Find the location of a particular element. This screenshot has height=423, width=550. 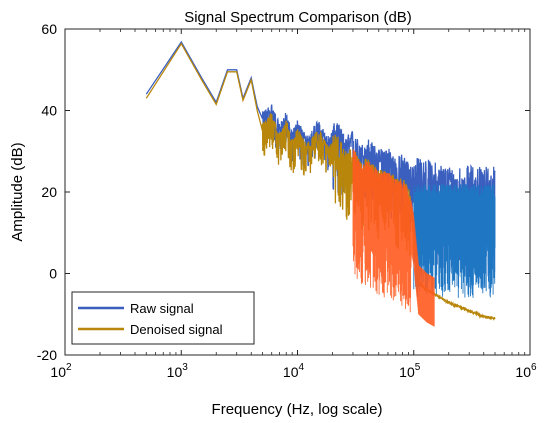

x-tick-label: 10⁶ is located at coordinates (526, 371).